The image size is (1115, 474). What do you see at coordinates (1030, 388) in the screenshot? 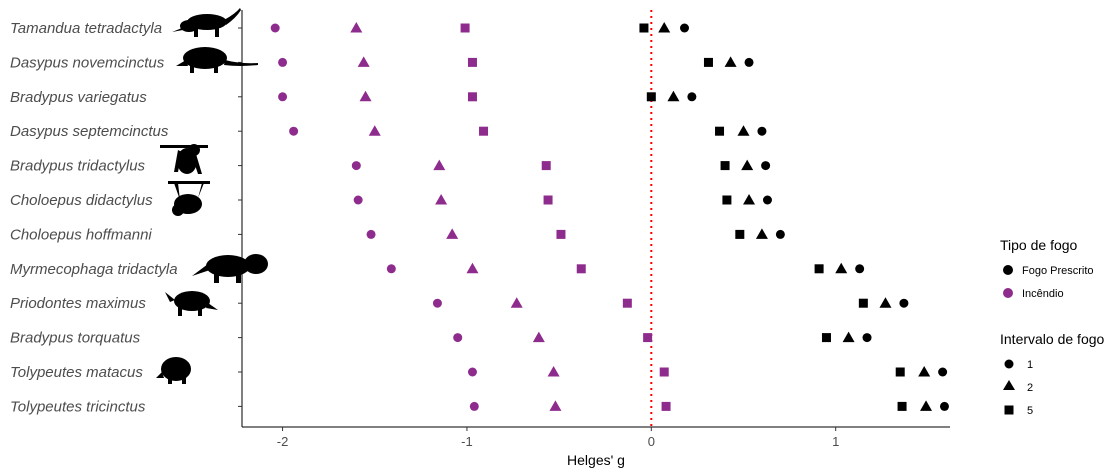
I see `legend-interval-2-label: 2` at bounding box center [1030, 388].